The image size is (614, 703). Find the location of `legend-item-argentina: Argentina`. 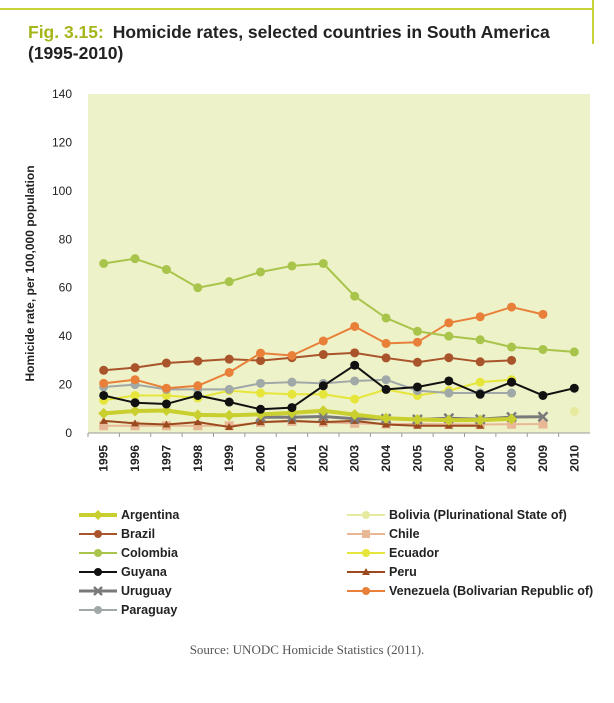

legend-item-argentina: Argentina is located at coordinates (128, 515).